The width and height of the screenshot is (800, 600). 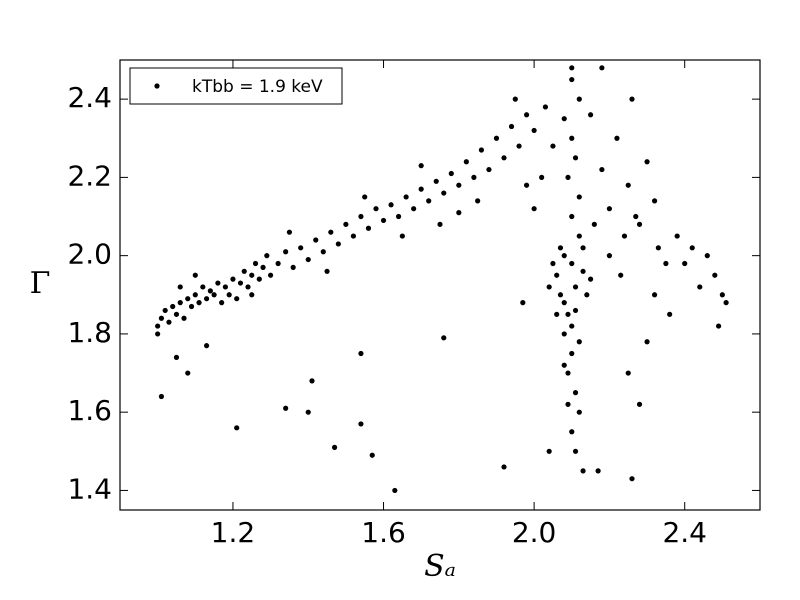 What do you see at coordinates (89, 97) in the screenshot?
I see `y-tick-label: 2.4` at bounding box center [89, 97].